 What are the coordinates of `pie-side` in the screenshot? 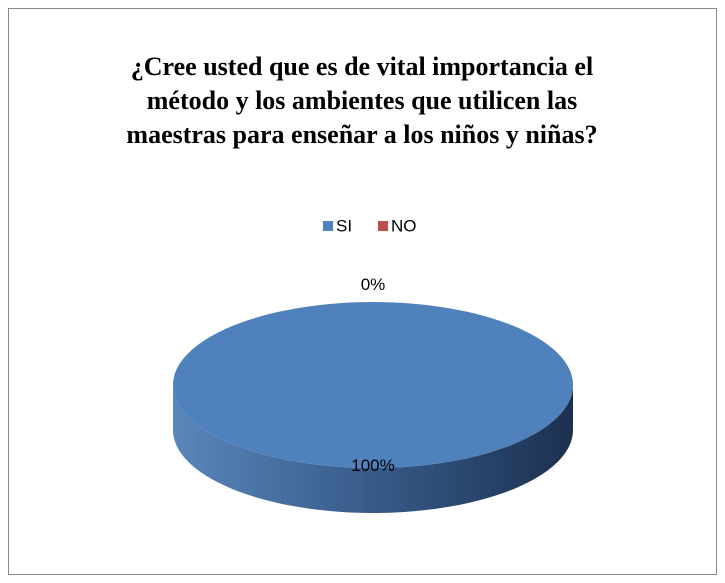 It's located at (373, 449).